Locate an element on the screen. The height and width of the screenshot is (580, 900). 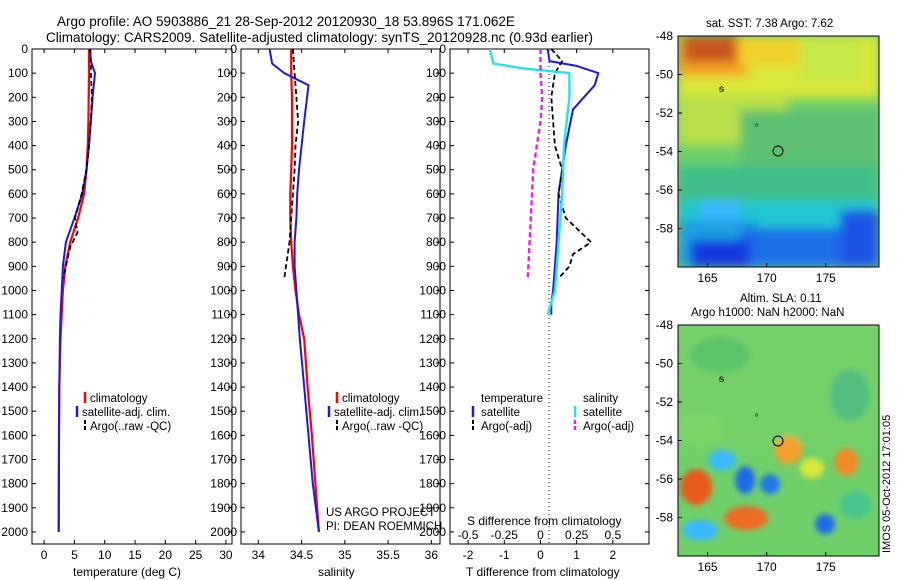
sla-heatmap: ᵴ ₐ is located at coordinates (778, 440).